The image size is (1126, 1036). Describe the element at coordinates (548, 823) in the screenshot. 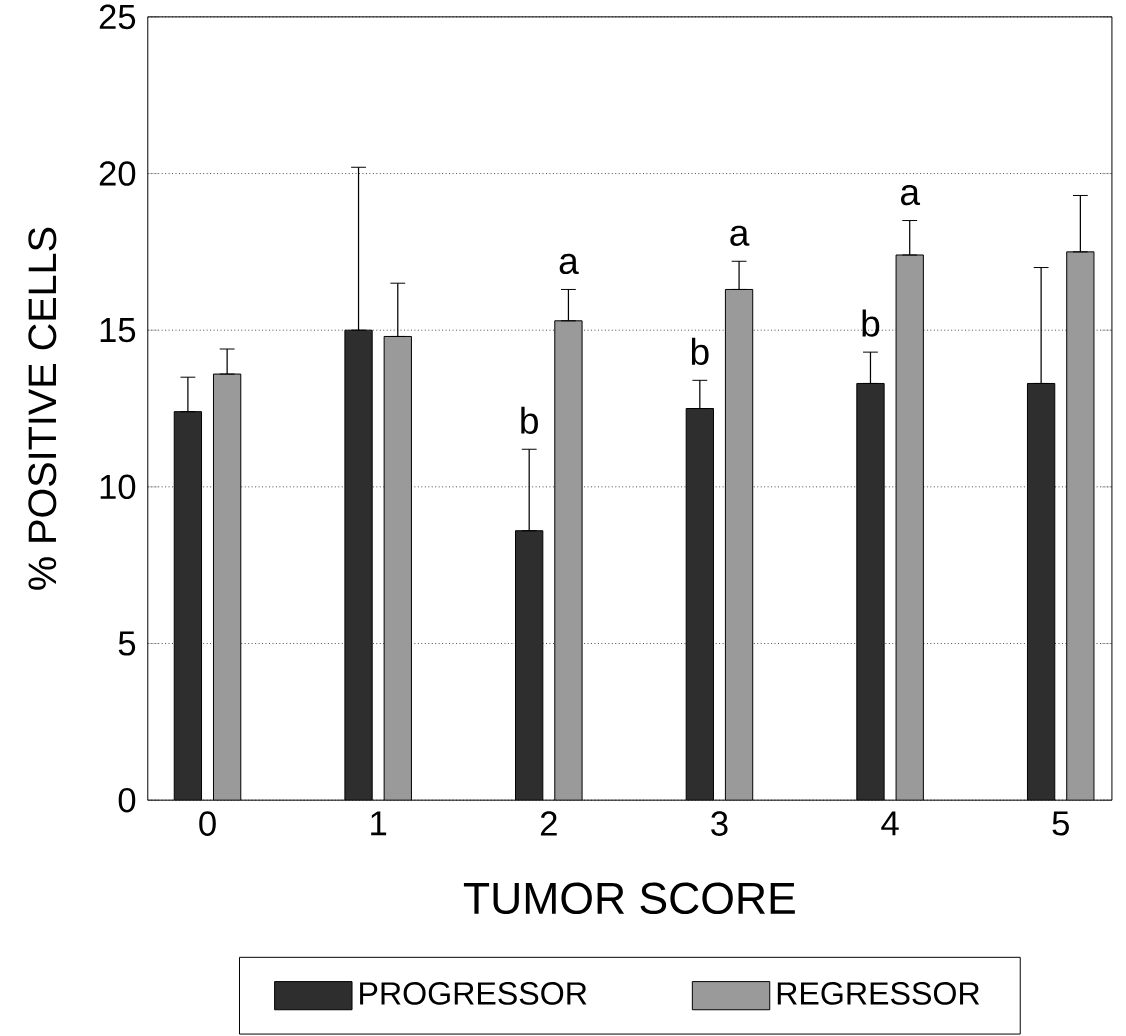

I see `x-tick-label: 2` at that location.